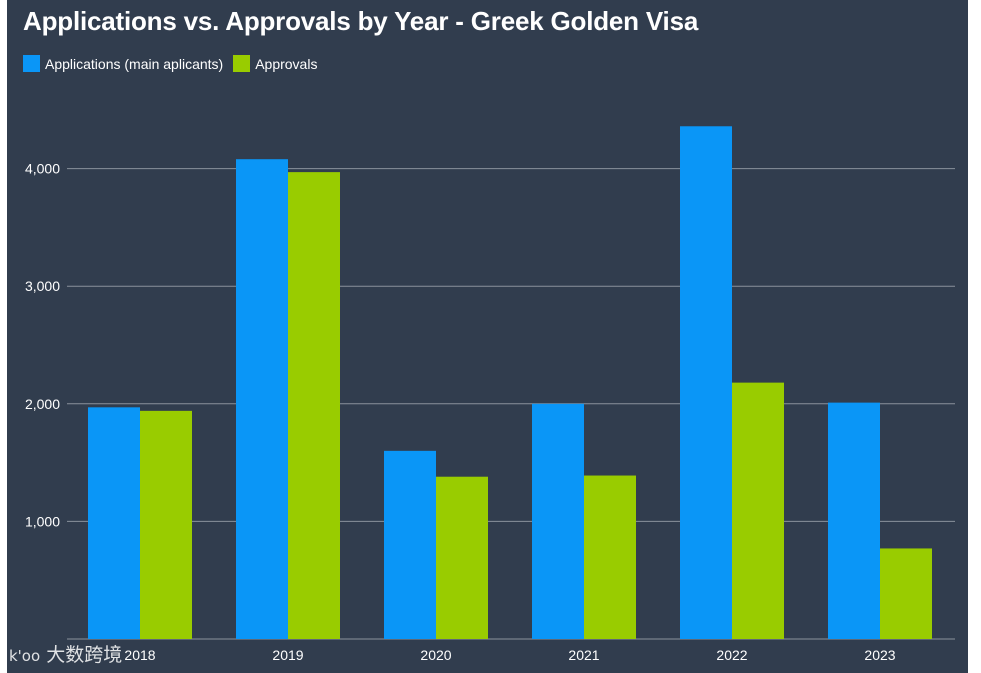 This screenshot has height=673, width=981. I want to click on bar-applications-2020, so click(410, 544).